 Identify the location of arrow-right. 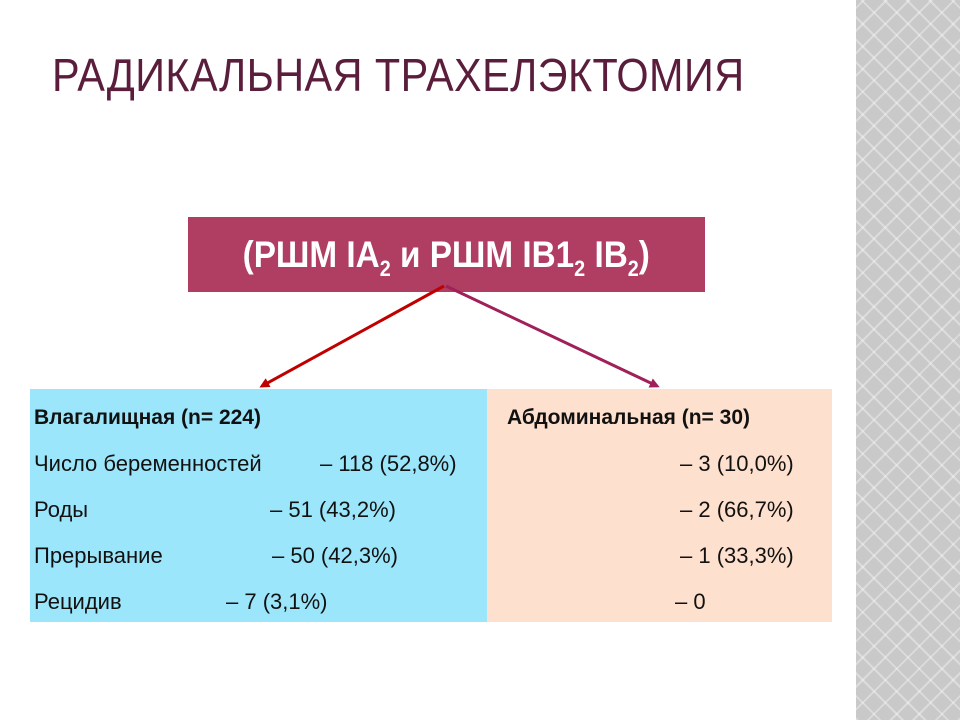
(552, 336).